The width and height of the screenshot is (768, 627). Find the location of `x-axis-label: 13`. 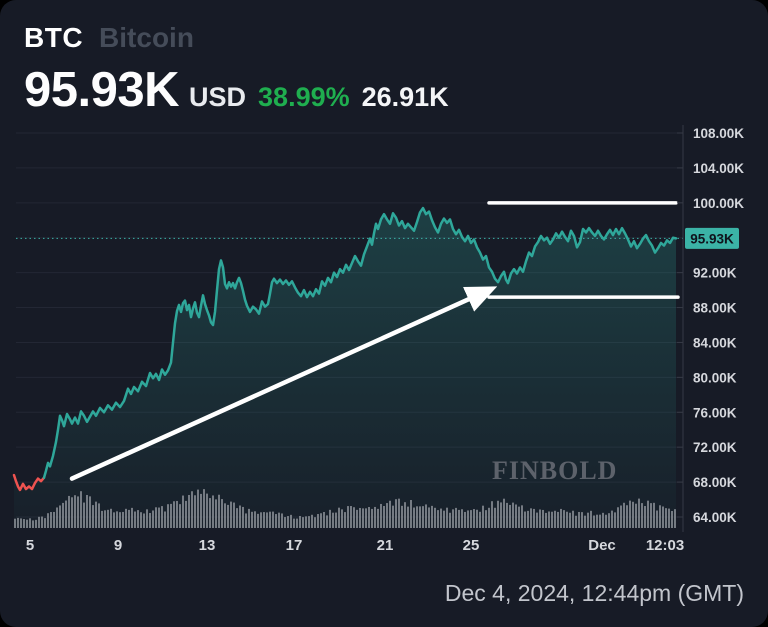

x-axis-label: 13 is located at coordinates (207, 545).